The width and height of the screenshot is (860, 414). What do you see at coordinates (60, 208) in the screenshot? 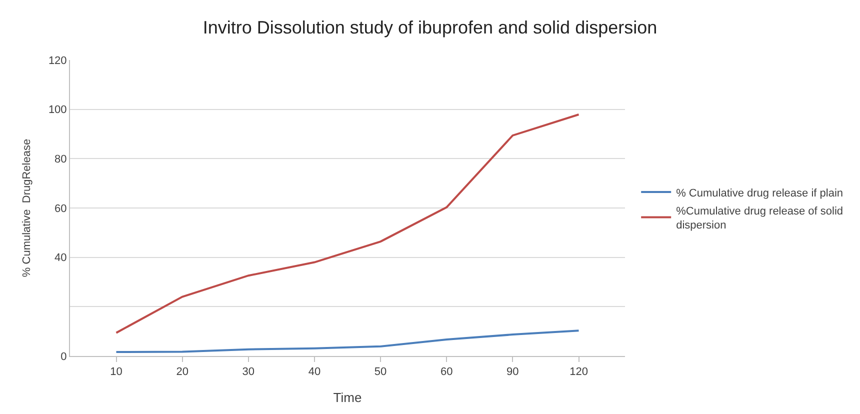
I see `y-tick-label: 60` at bounding box center [60, 208].